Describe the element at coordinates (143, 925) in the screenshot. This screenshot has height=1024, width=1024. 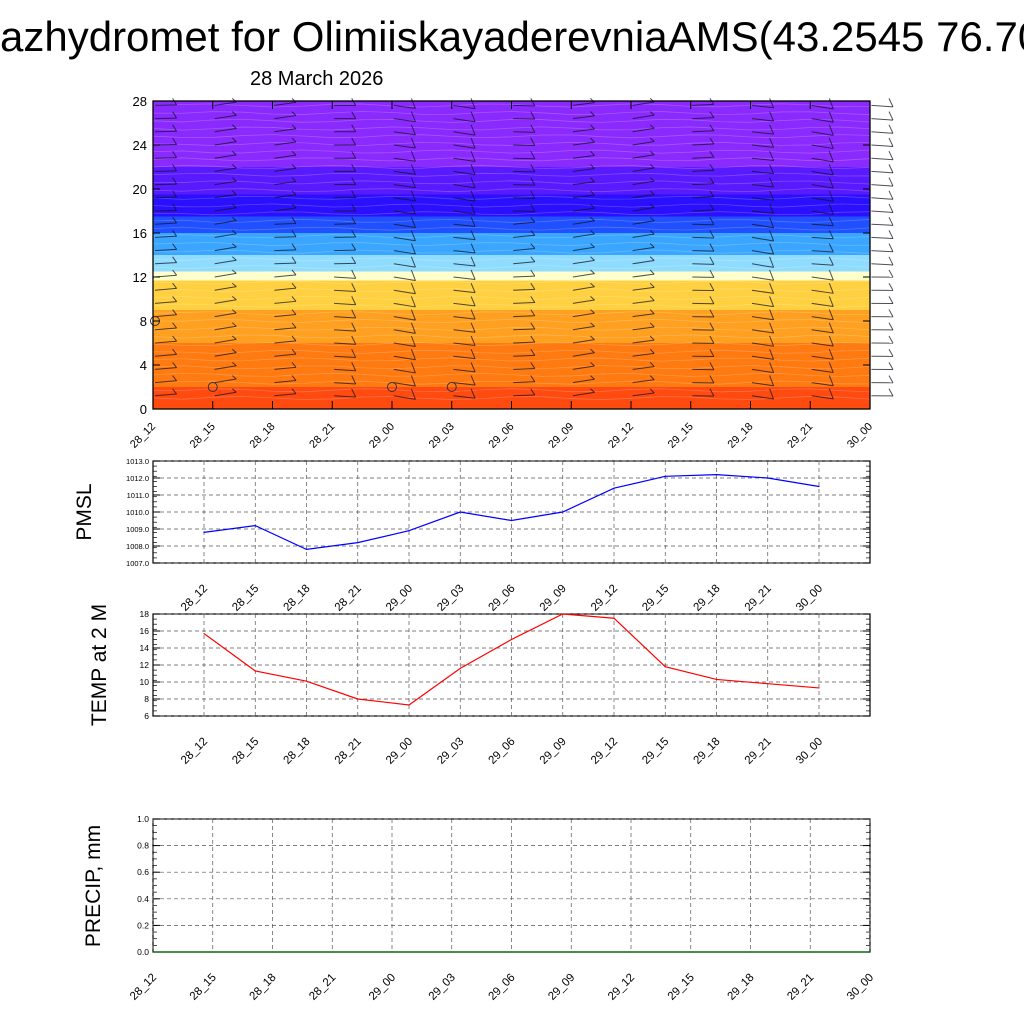
I see `y-tick-label: 0.2` at that location.